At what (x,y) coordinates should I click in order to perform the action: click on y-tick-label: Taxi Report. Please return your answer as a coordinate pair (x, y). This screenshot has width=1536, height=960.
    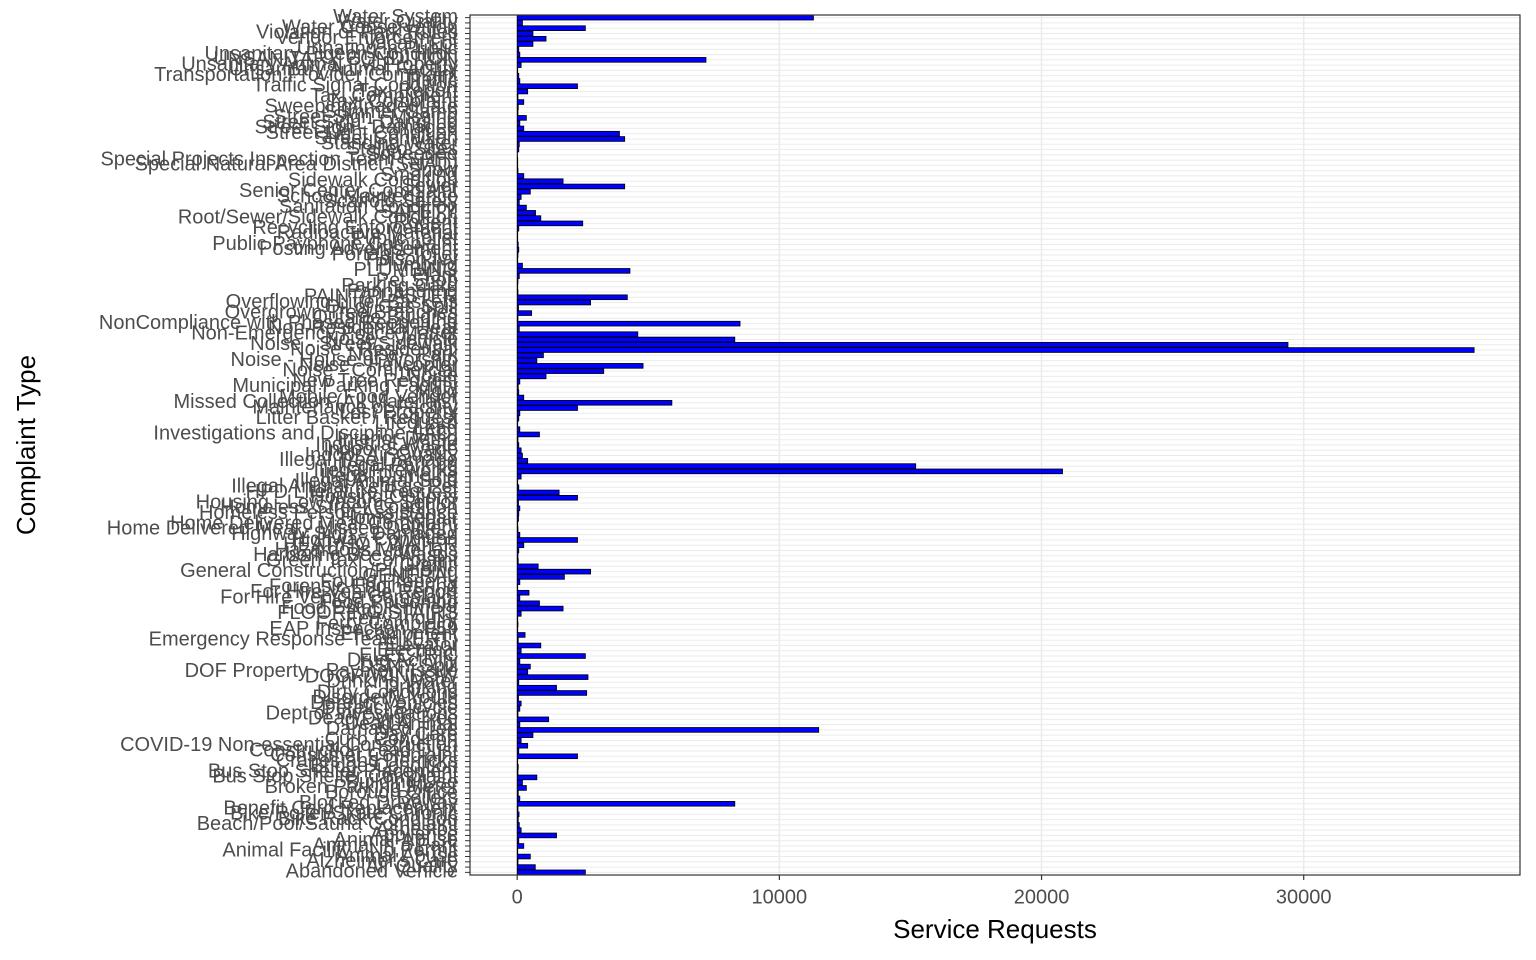
    Looking at the image, I should click on (408, 91).